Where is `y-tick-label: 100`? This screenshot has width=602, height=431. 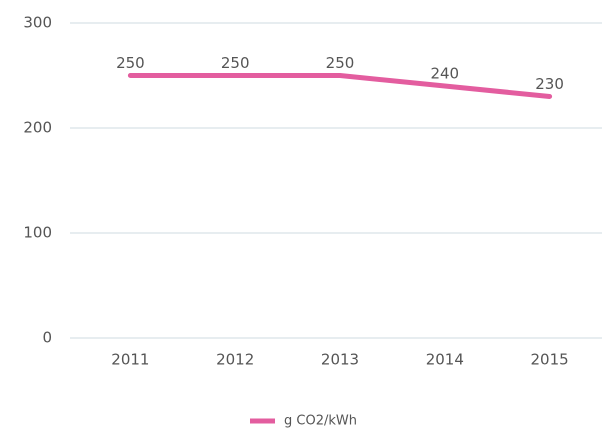
y-tick-label: 100 is located at coordinates (37, 233).